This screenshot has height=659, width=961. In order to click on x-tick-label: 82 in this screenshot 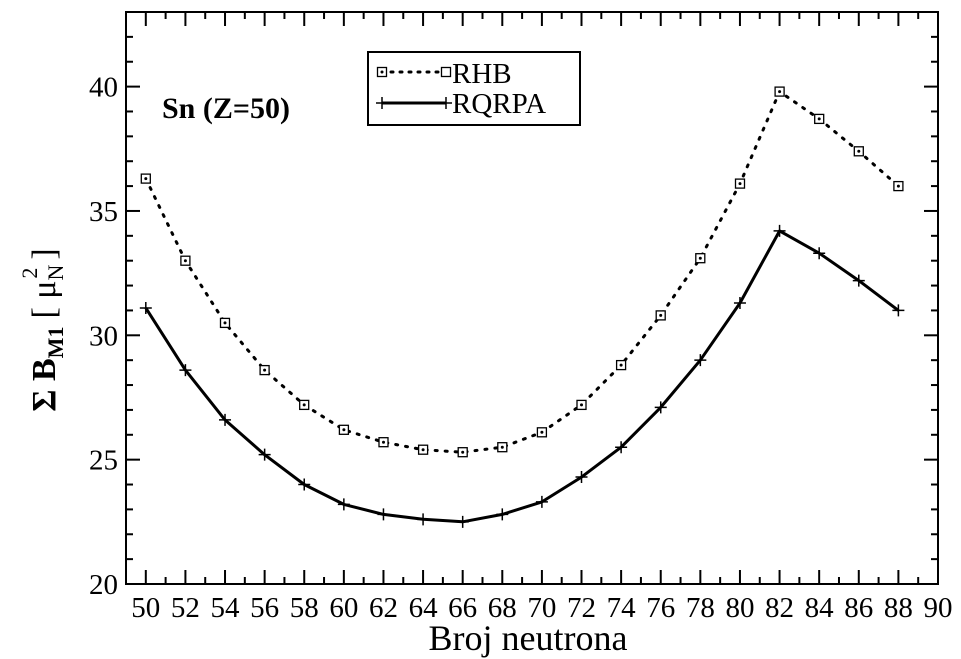, I will do `click(779, 608)`.